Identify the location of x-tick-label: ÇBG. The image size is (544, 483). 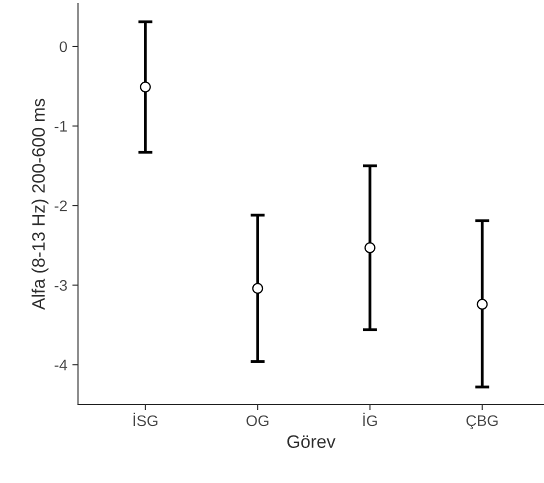
(482, 422).